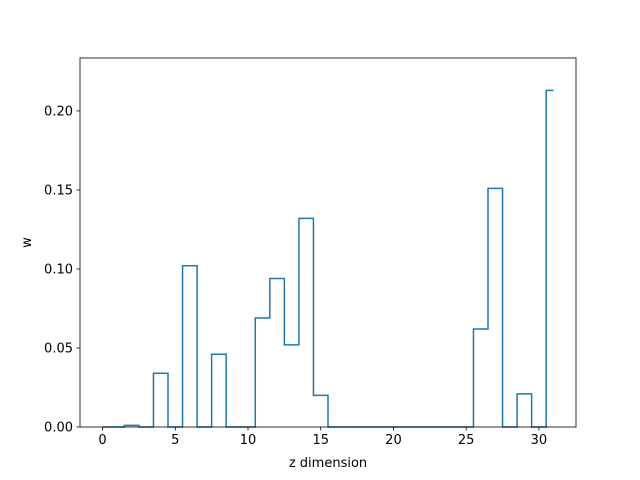  Describe the element at coordinates (102, 440) in the screenshot. I see `x-tick-label: 0` at that location.